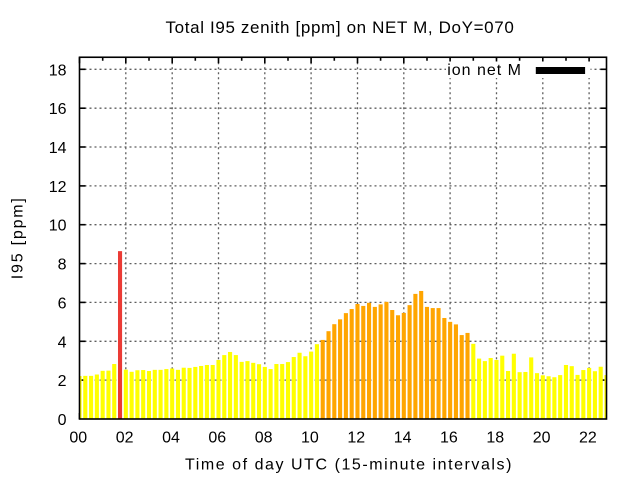 The image size is (640, 480). Describe the element at coordinates (484, 70) in the screenshot. I see `svg-text: ion net M` at that location.